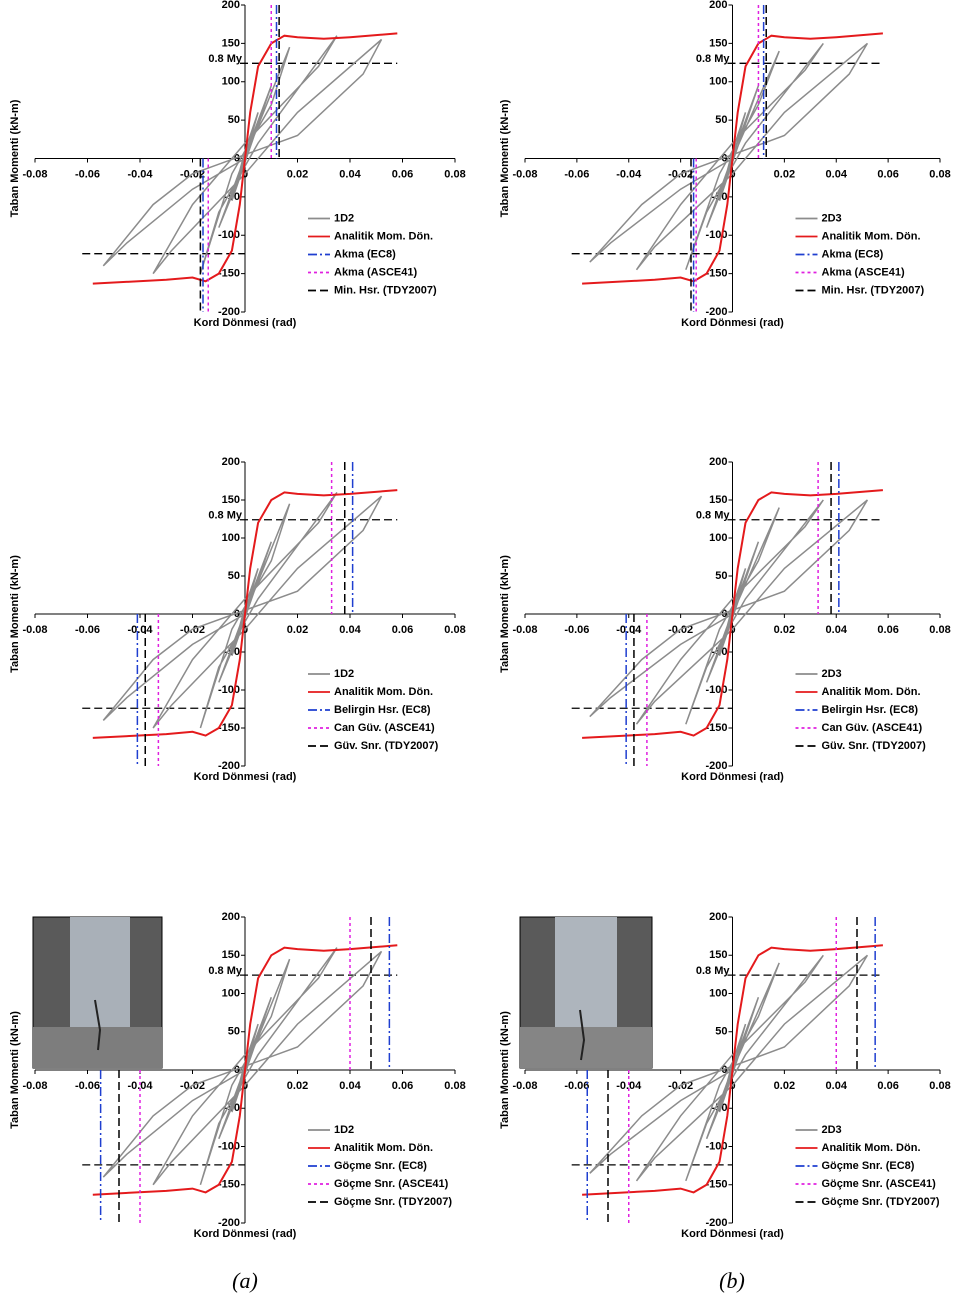 This screenshot has width=957, height=1303. I want to click on legend-label: Göçme Snr. (ASCE41), so click(391, 1184).